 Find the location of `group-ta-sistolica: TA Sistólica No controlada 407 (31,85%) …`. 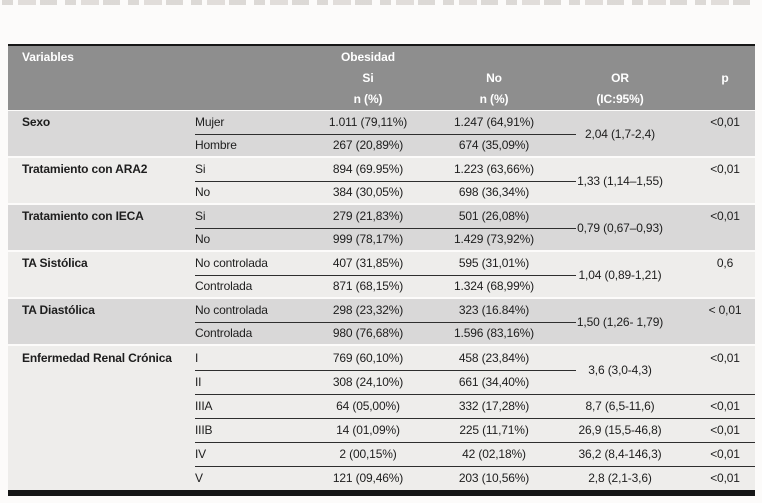

group-ta-sistolica: TA Sistólica No controlada 407 (31,85%) … is located at coordinates (381, 274).